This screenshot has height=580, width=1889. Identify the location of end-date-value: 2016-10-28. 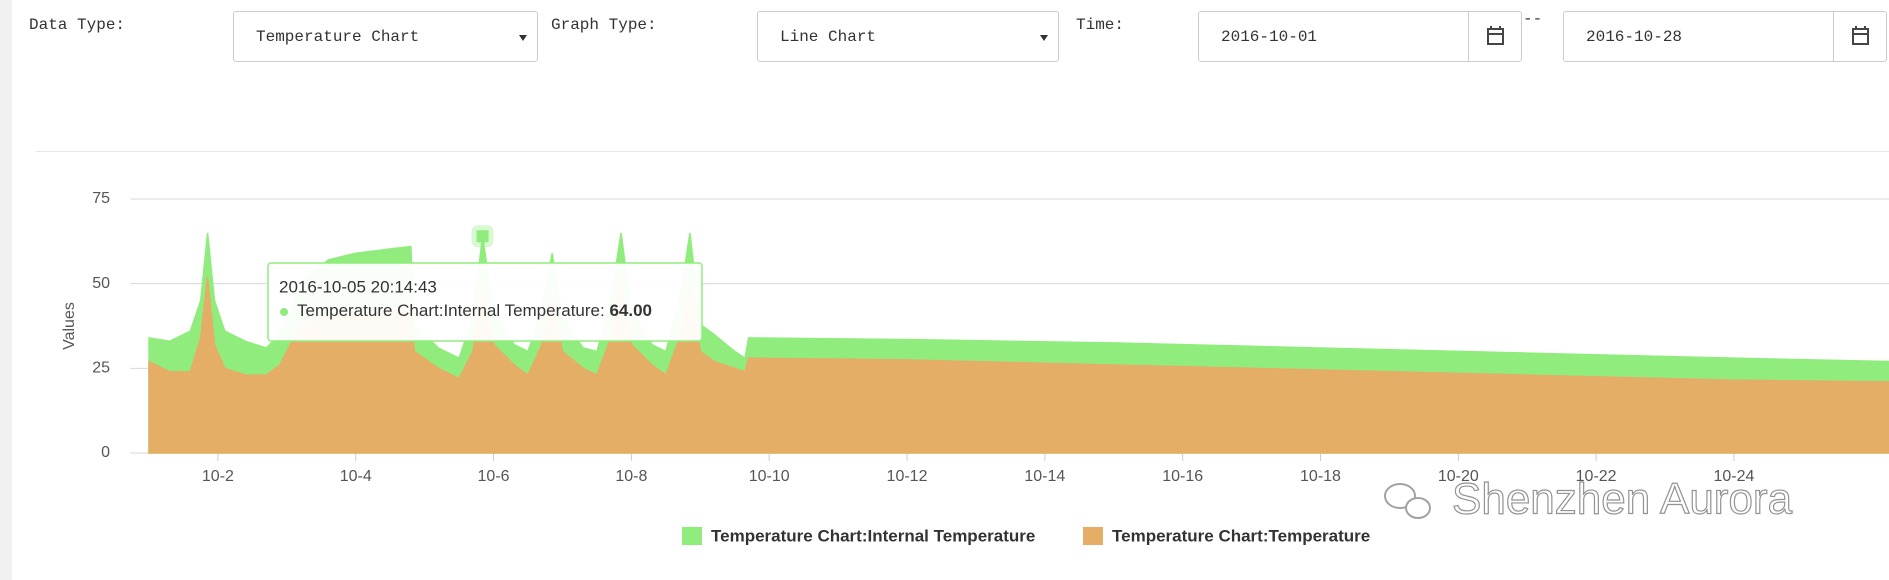
(1634, 37).